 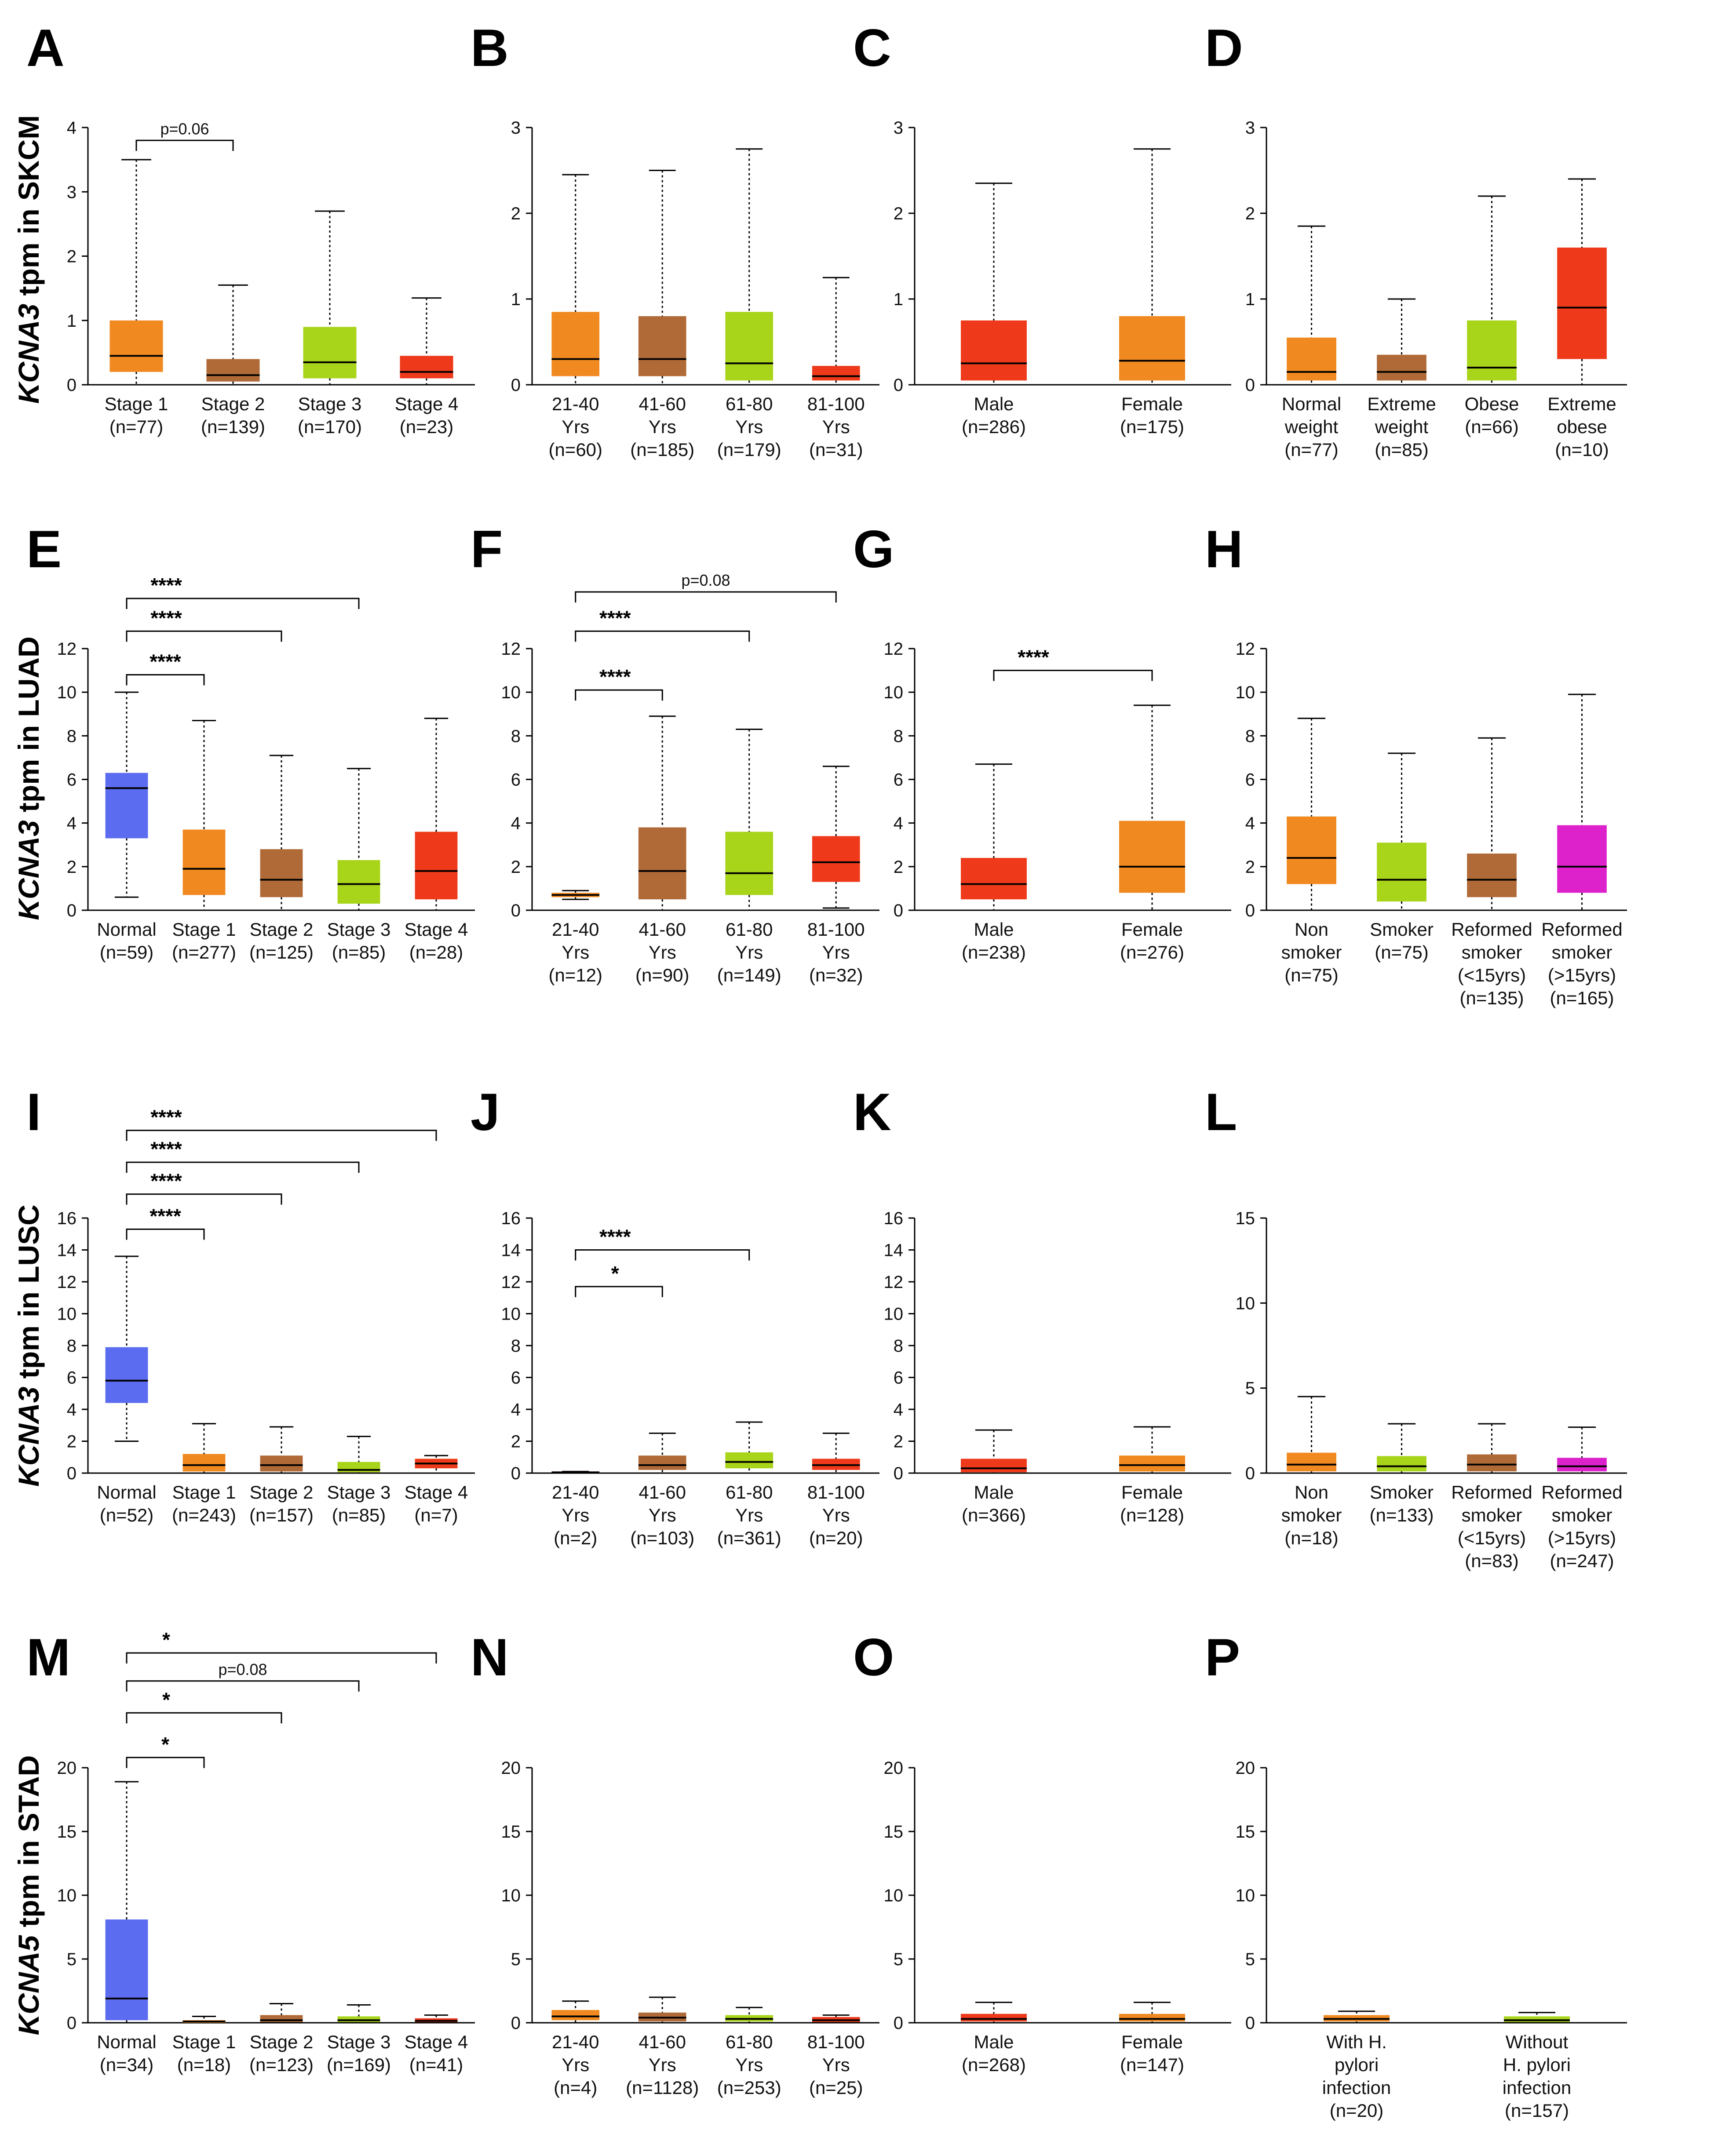 What do you see at coordinates (1311, 426) in the screenshot?
I see `category-label: weight` at bounding box center [1311, 426].